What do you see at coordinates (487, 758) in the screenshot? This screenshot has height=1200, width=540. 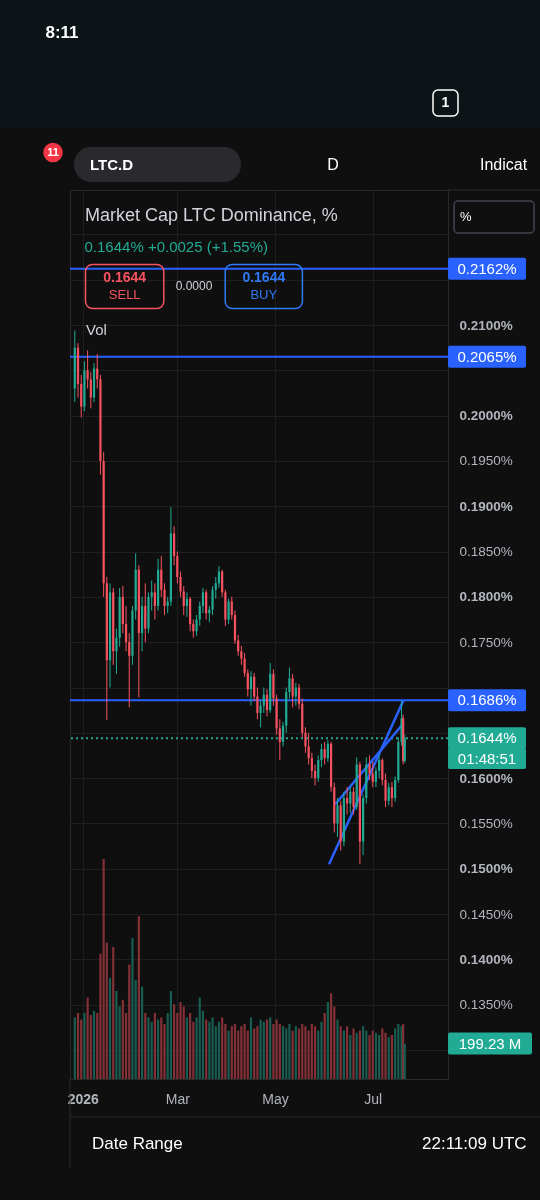 I see `text: 01:48:51` at bounding box center [487, 758].